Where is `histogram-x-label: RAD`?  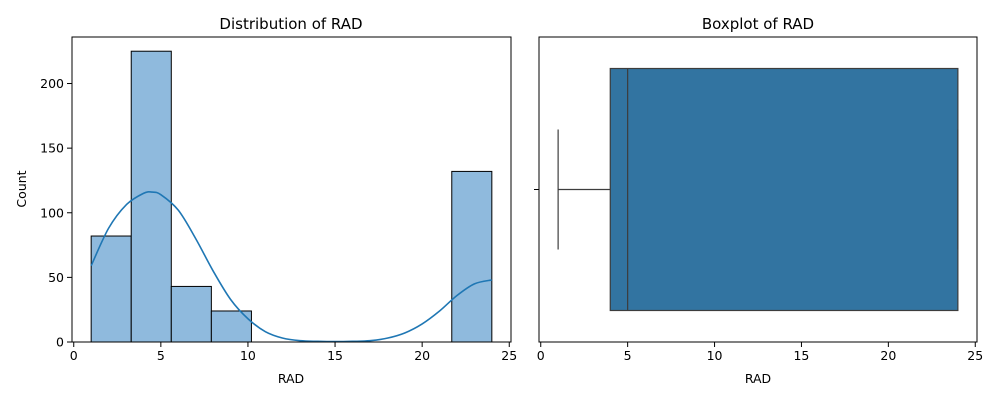
histogram-x-label: RAD is located at coordinates (291, 378).